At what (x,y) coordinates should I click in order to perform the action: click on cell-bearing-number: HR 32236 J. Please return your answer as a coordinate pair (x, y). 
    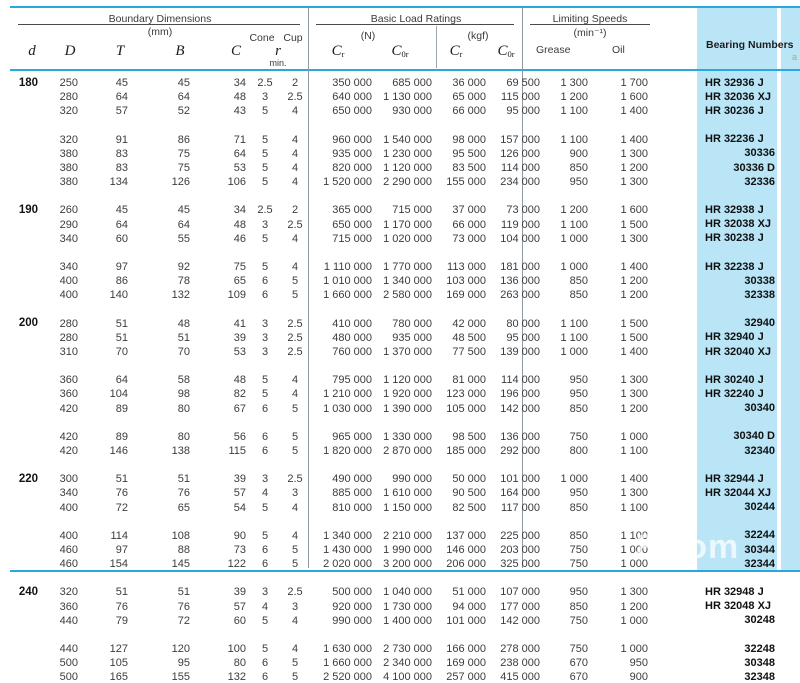
    Looking at the image, I should click on (734, 139).